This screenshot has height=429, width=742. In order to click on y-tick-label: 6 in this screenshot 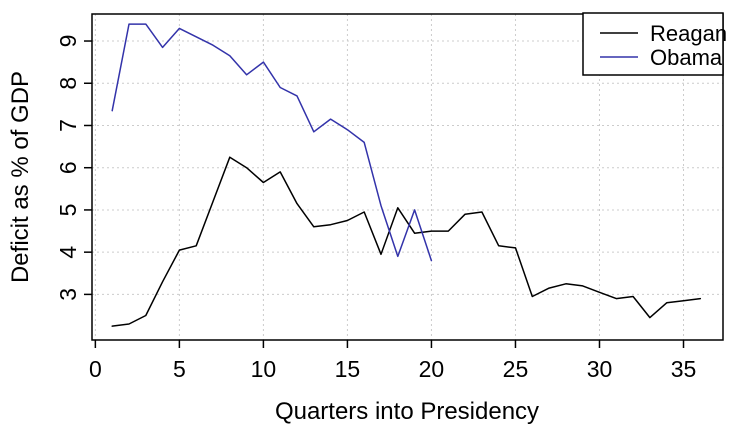, I will do `click(68, 167)`.